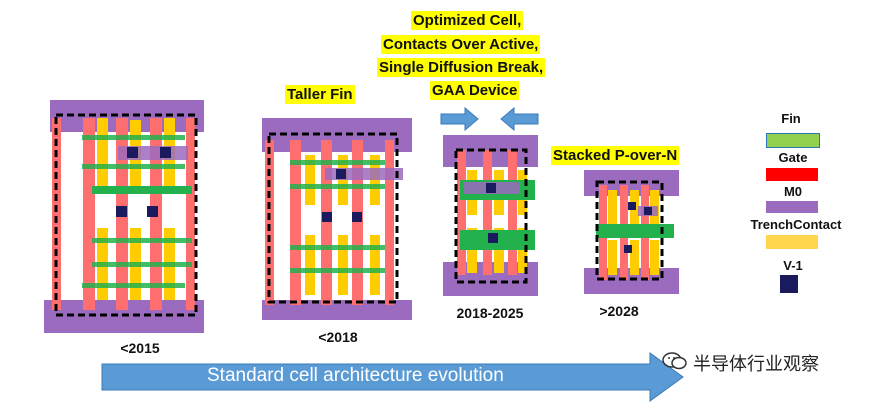 The width and height of the screenshot is (874, 402). What do you see at coordinates (631, 232) in the screenshot?
I see `cell-2028` at bounding box center [631, 232].